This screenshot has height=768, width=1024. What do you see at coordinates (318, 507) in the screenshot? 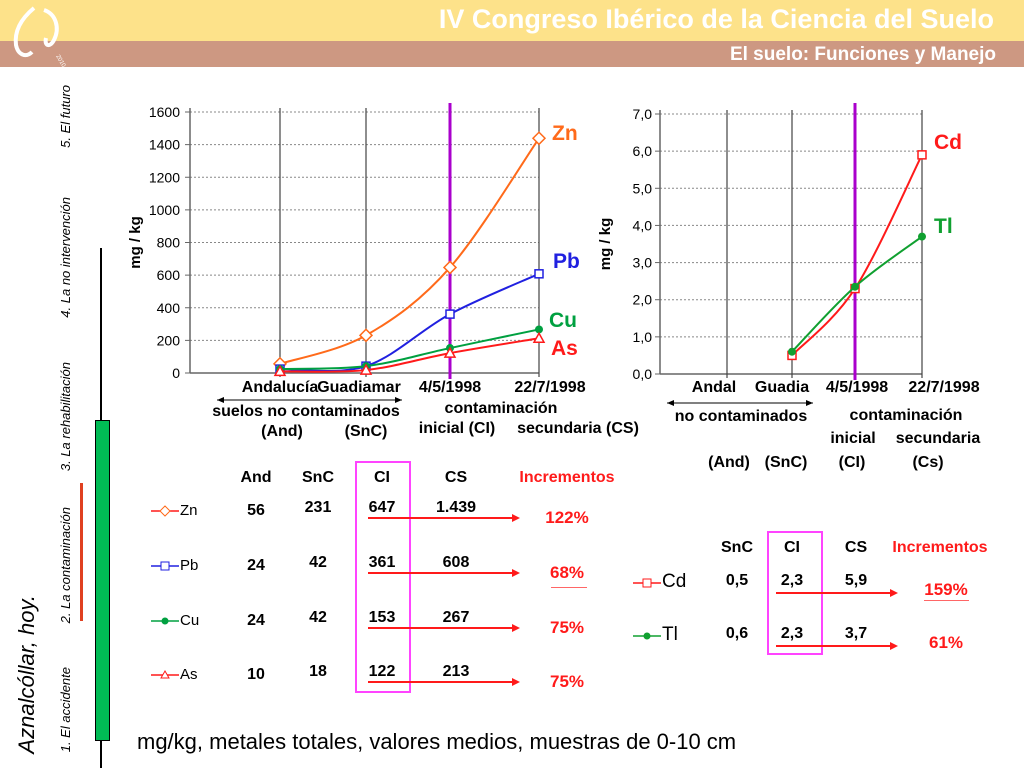
I see `table-cell: 231` at bounding box center [318, 507].